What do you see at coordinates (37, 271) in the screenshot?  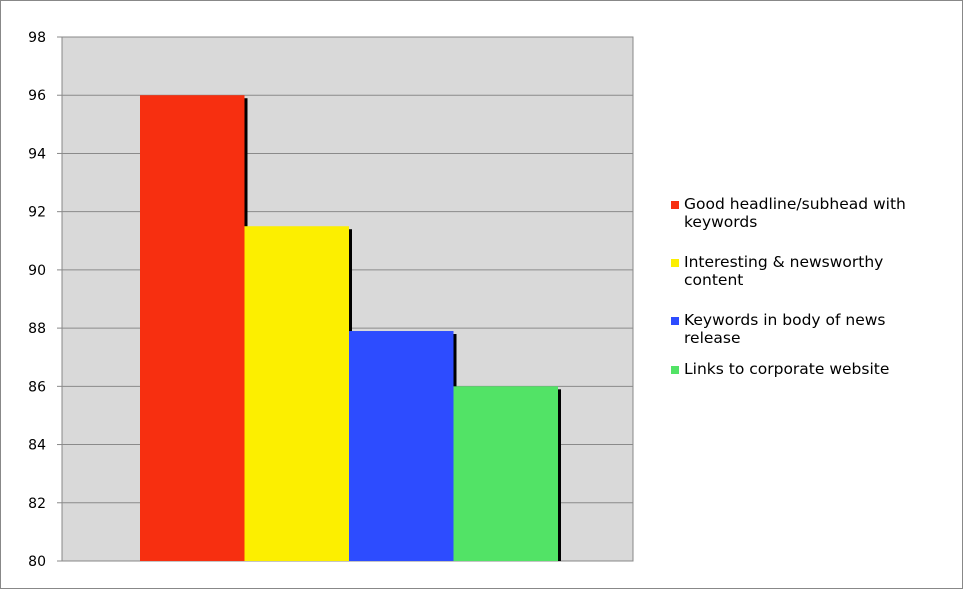 I see `y-tick-label: 90` at bounding box center [37, 271].